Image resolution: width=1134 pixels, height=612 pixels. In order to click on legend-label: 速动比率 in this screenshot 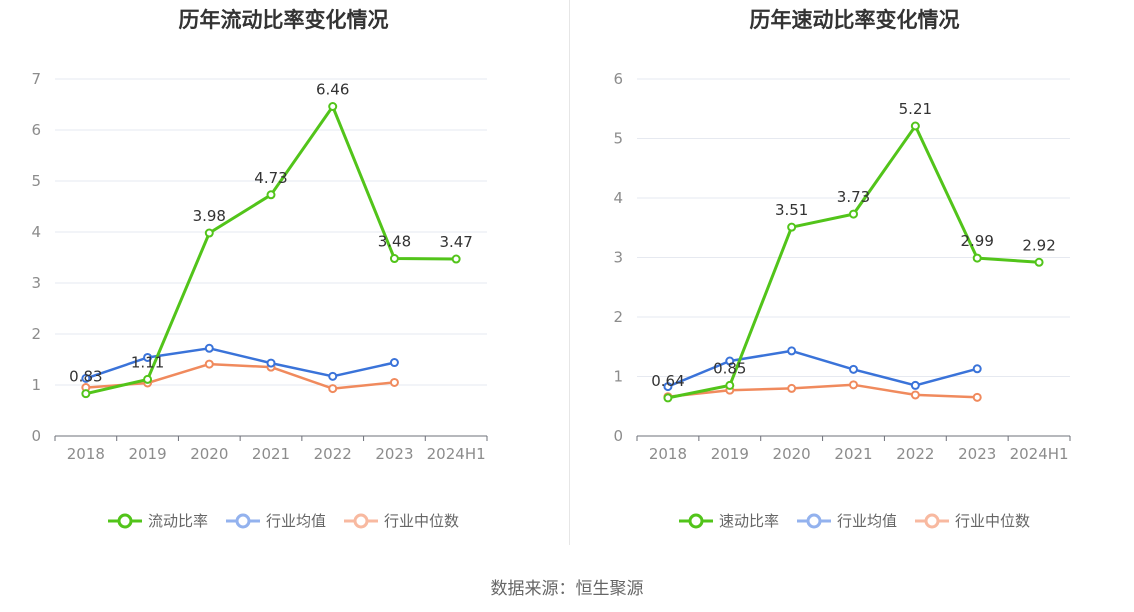, I will do `click(748, 521)`.